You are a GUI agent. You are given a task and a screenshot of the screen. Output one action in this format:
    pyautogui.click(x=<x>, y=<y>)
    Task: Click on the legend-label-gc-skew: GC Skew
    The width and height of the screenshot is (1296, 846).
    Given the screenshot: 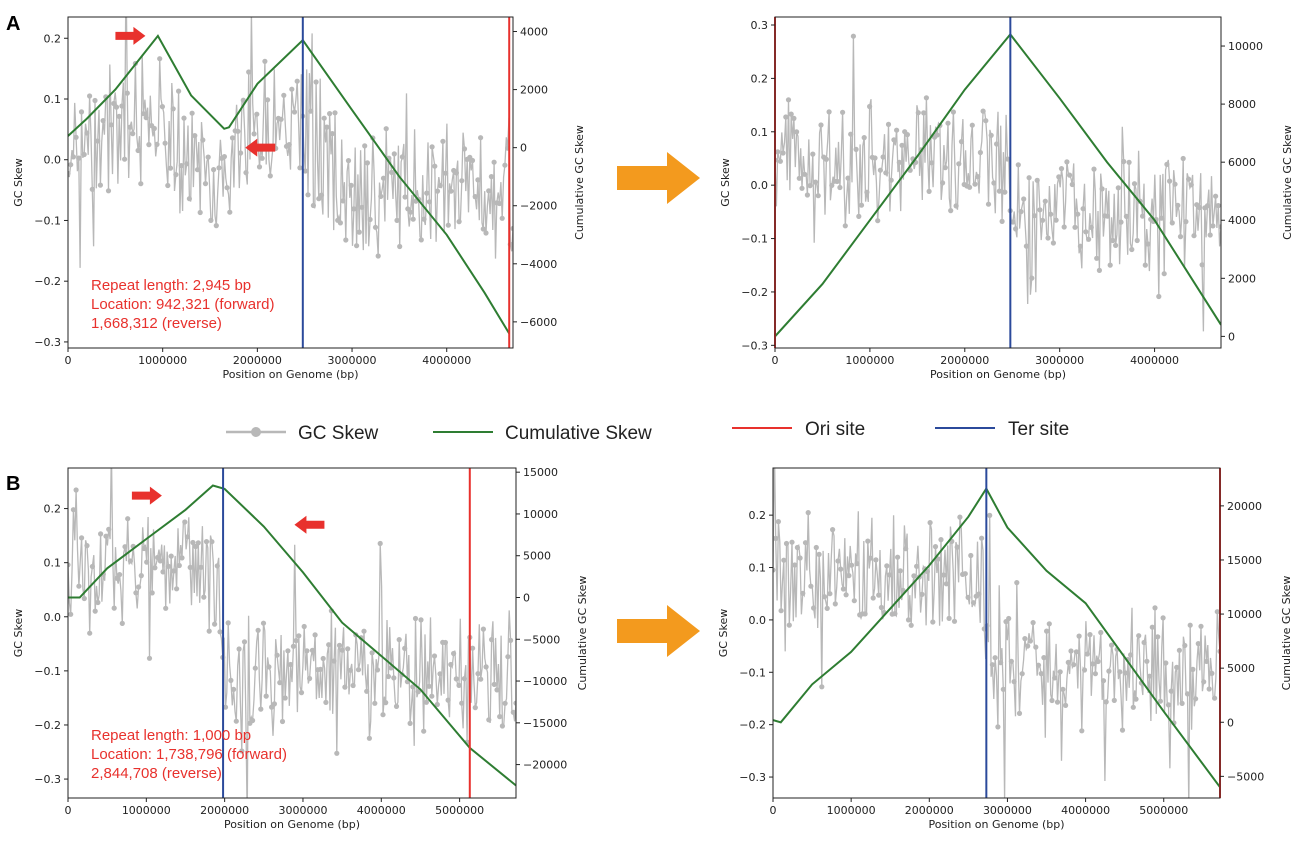 What is the action you would take?
    pyautogui.click(x=338, y=433)
    